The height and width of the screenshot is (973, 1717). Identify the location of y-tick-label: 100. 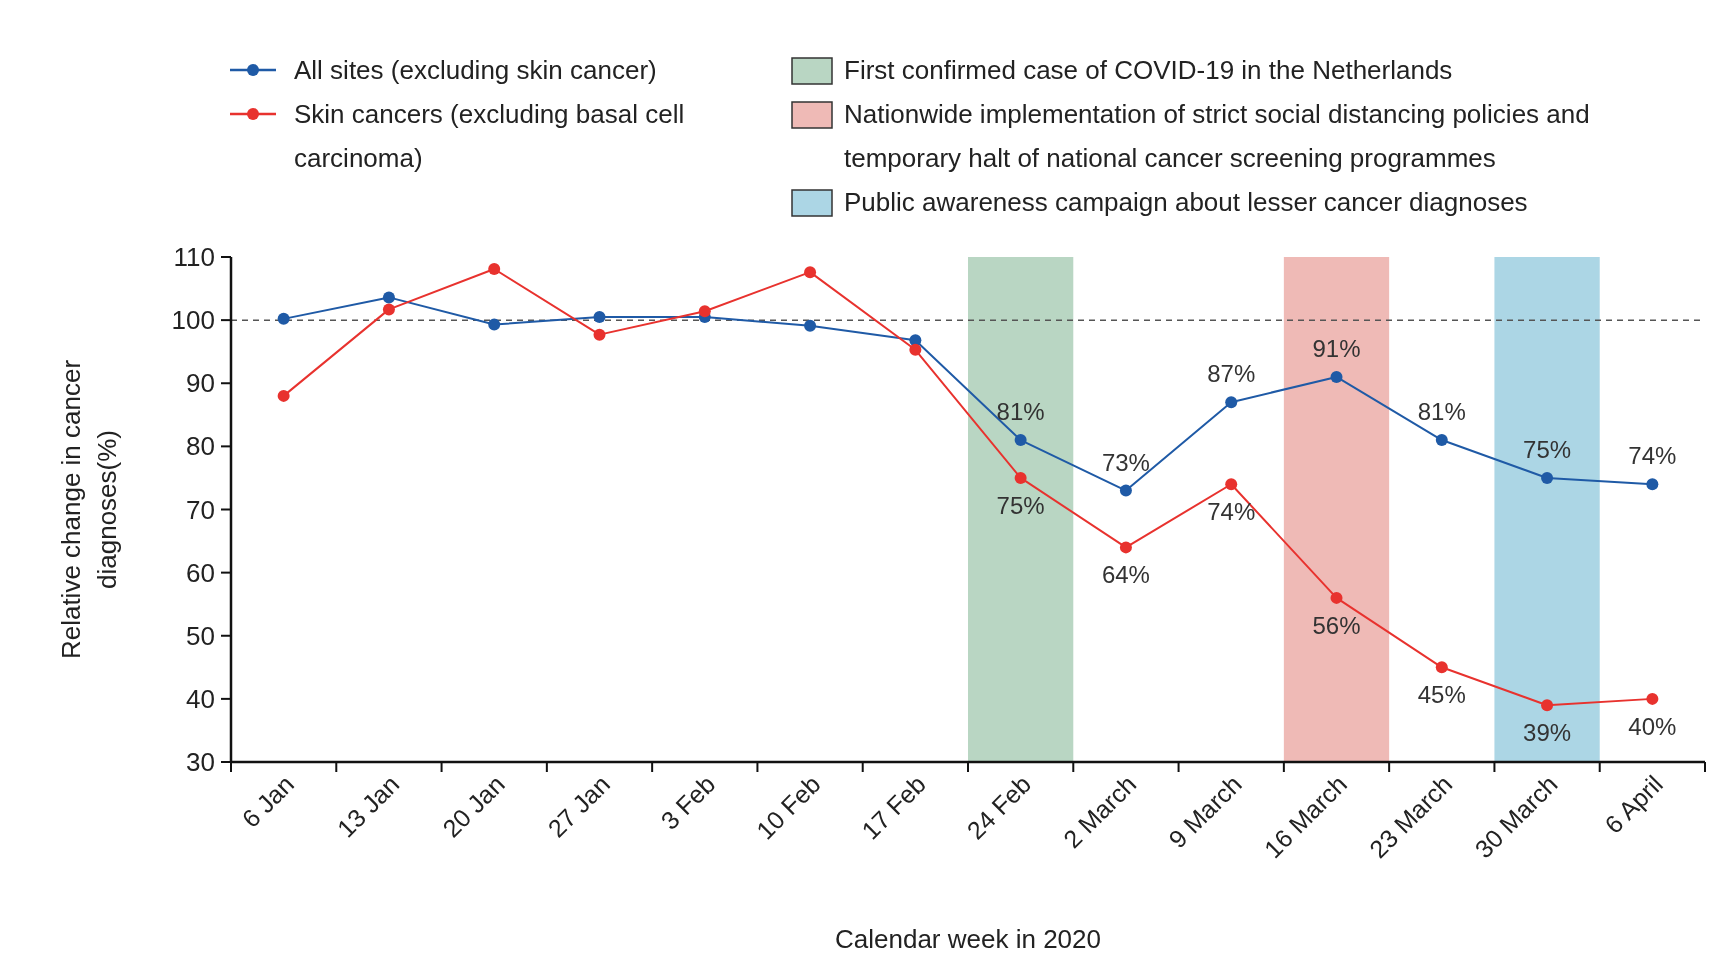
(193, 320).